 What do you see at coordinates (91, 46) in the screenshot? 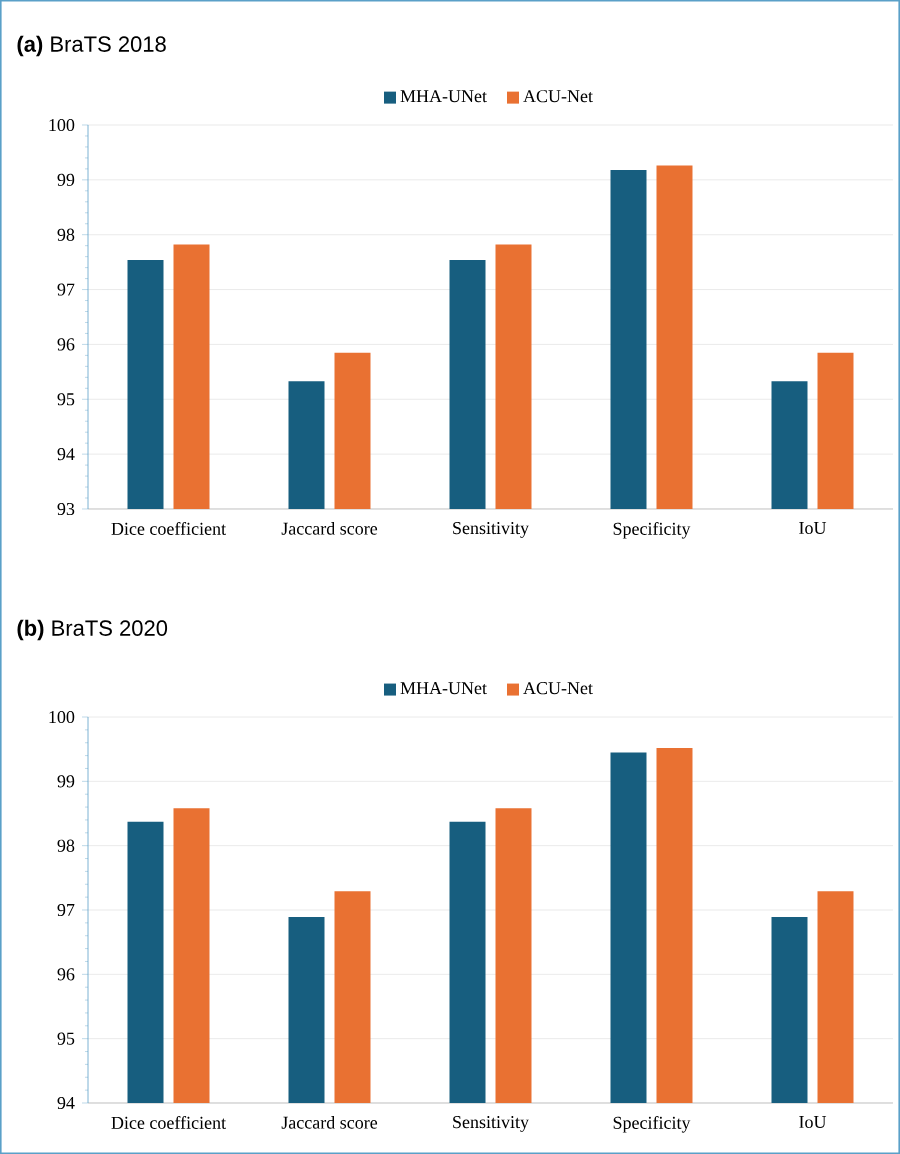
I see `chart-title: (a) BraTS 2018` at bounding box center [91, 46].